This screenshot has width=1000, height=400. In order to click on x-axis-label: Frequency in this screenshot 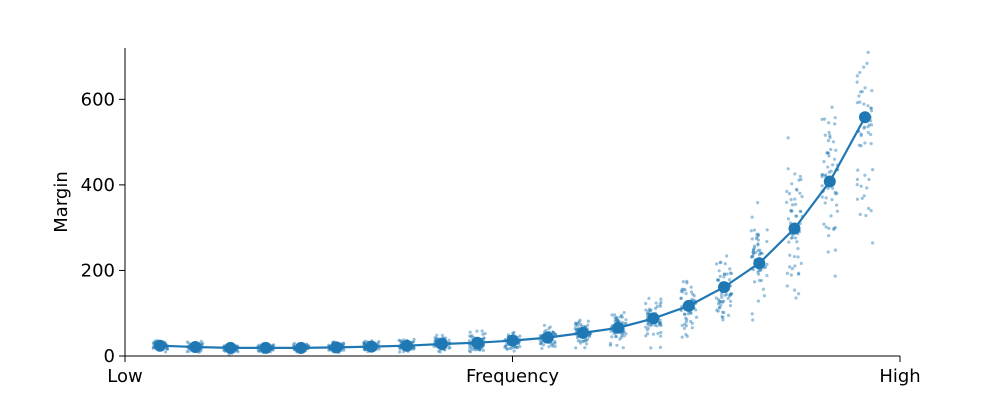, I will do `click(512, 376)`.